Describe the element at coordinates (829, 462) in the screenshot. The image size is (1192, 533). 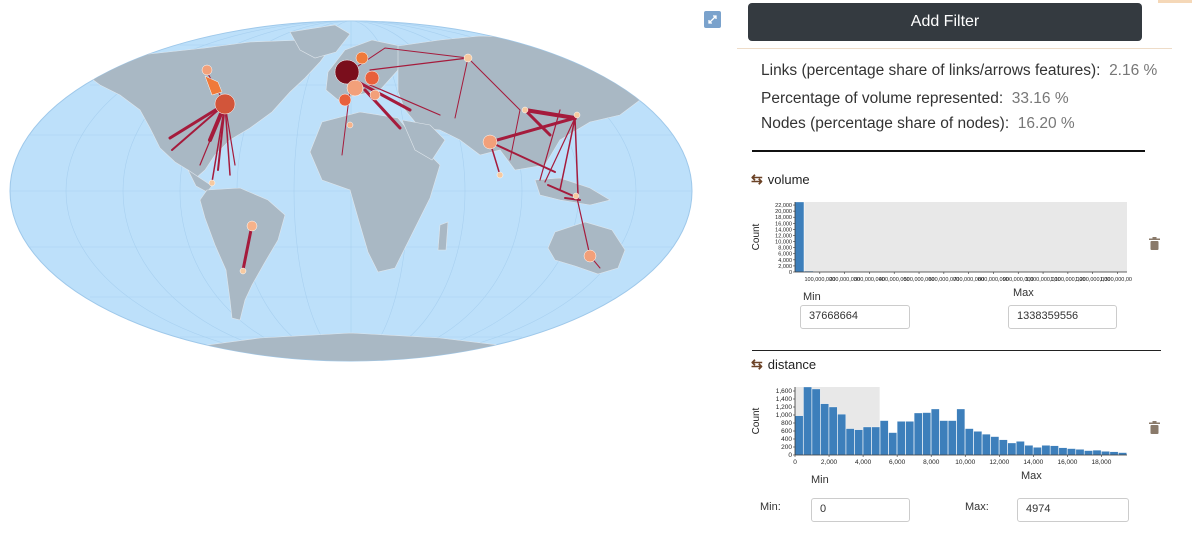
I see `x-tick-label: 2,000` at that location.